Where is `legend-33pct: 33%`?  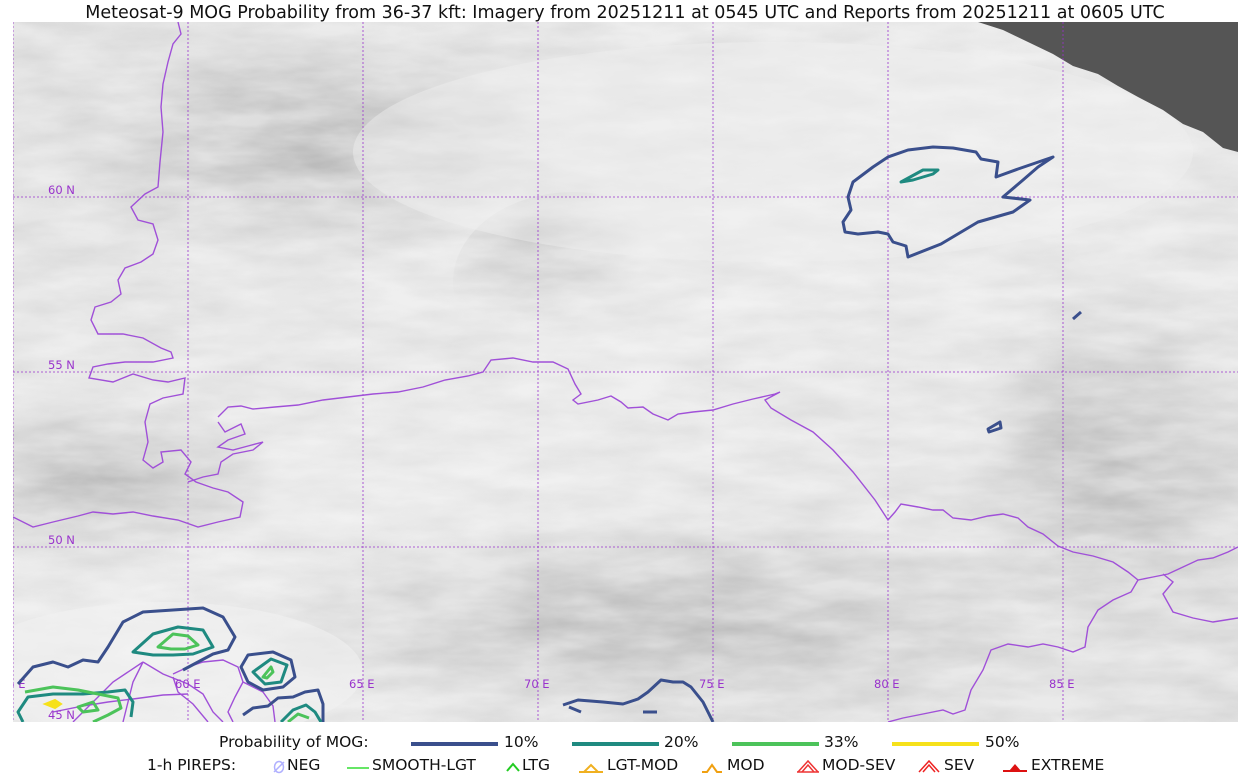
legend-33pct: 33% is located at coordinates (841, 742).